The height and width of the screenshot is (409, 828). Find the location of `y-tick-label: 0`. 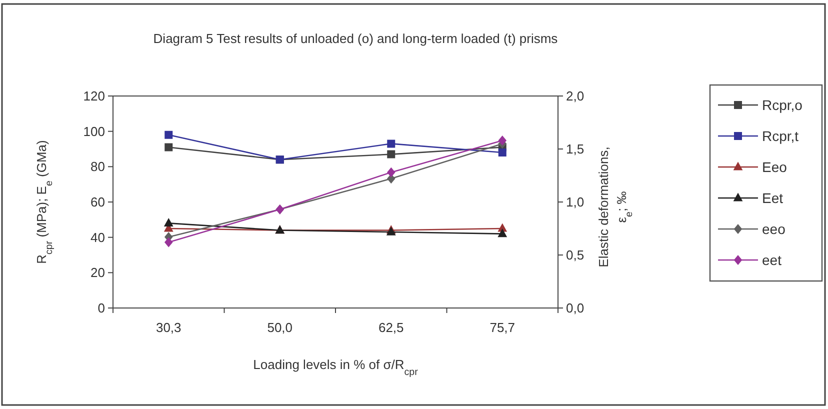

y-tick-label: 0 is located at coordinates (101, 308).